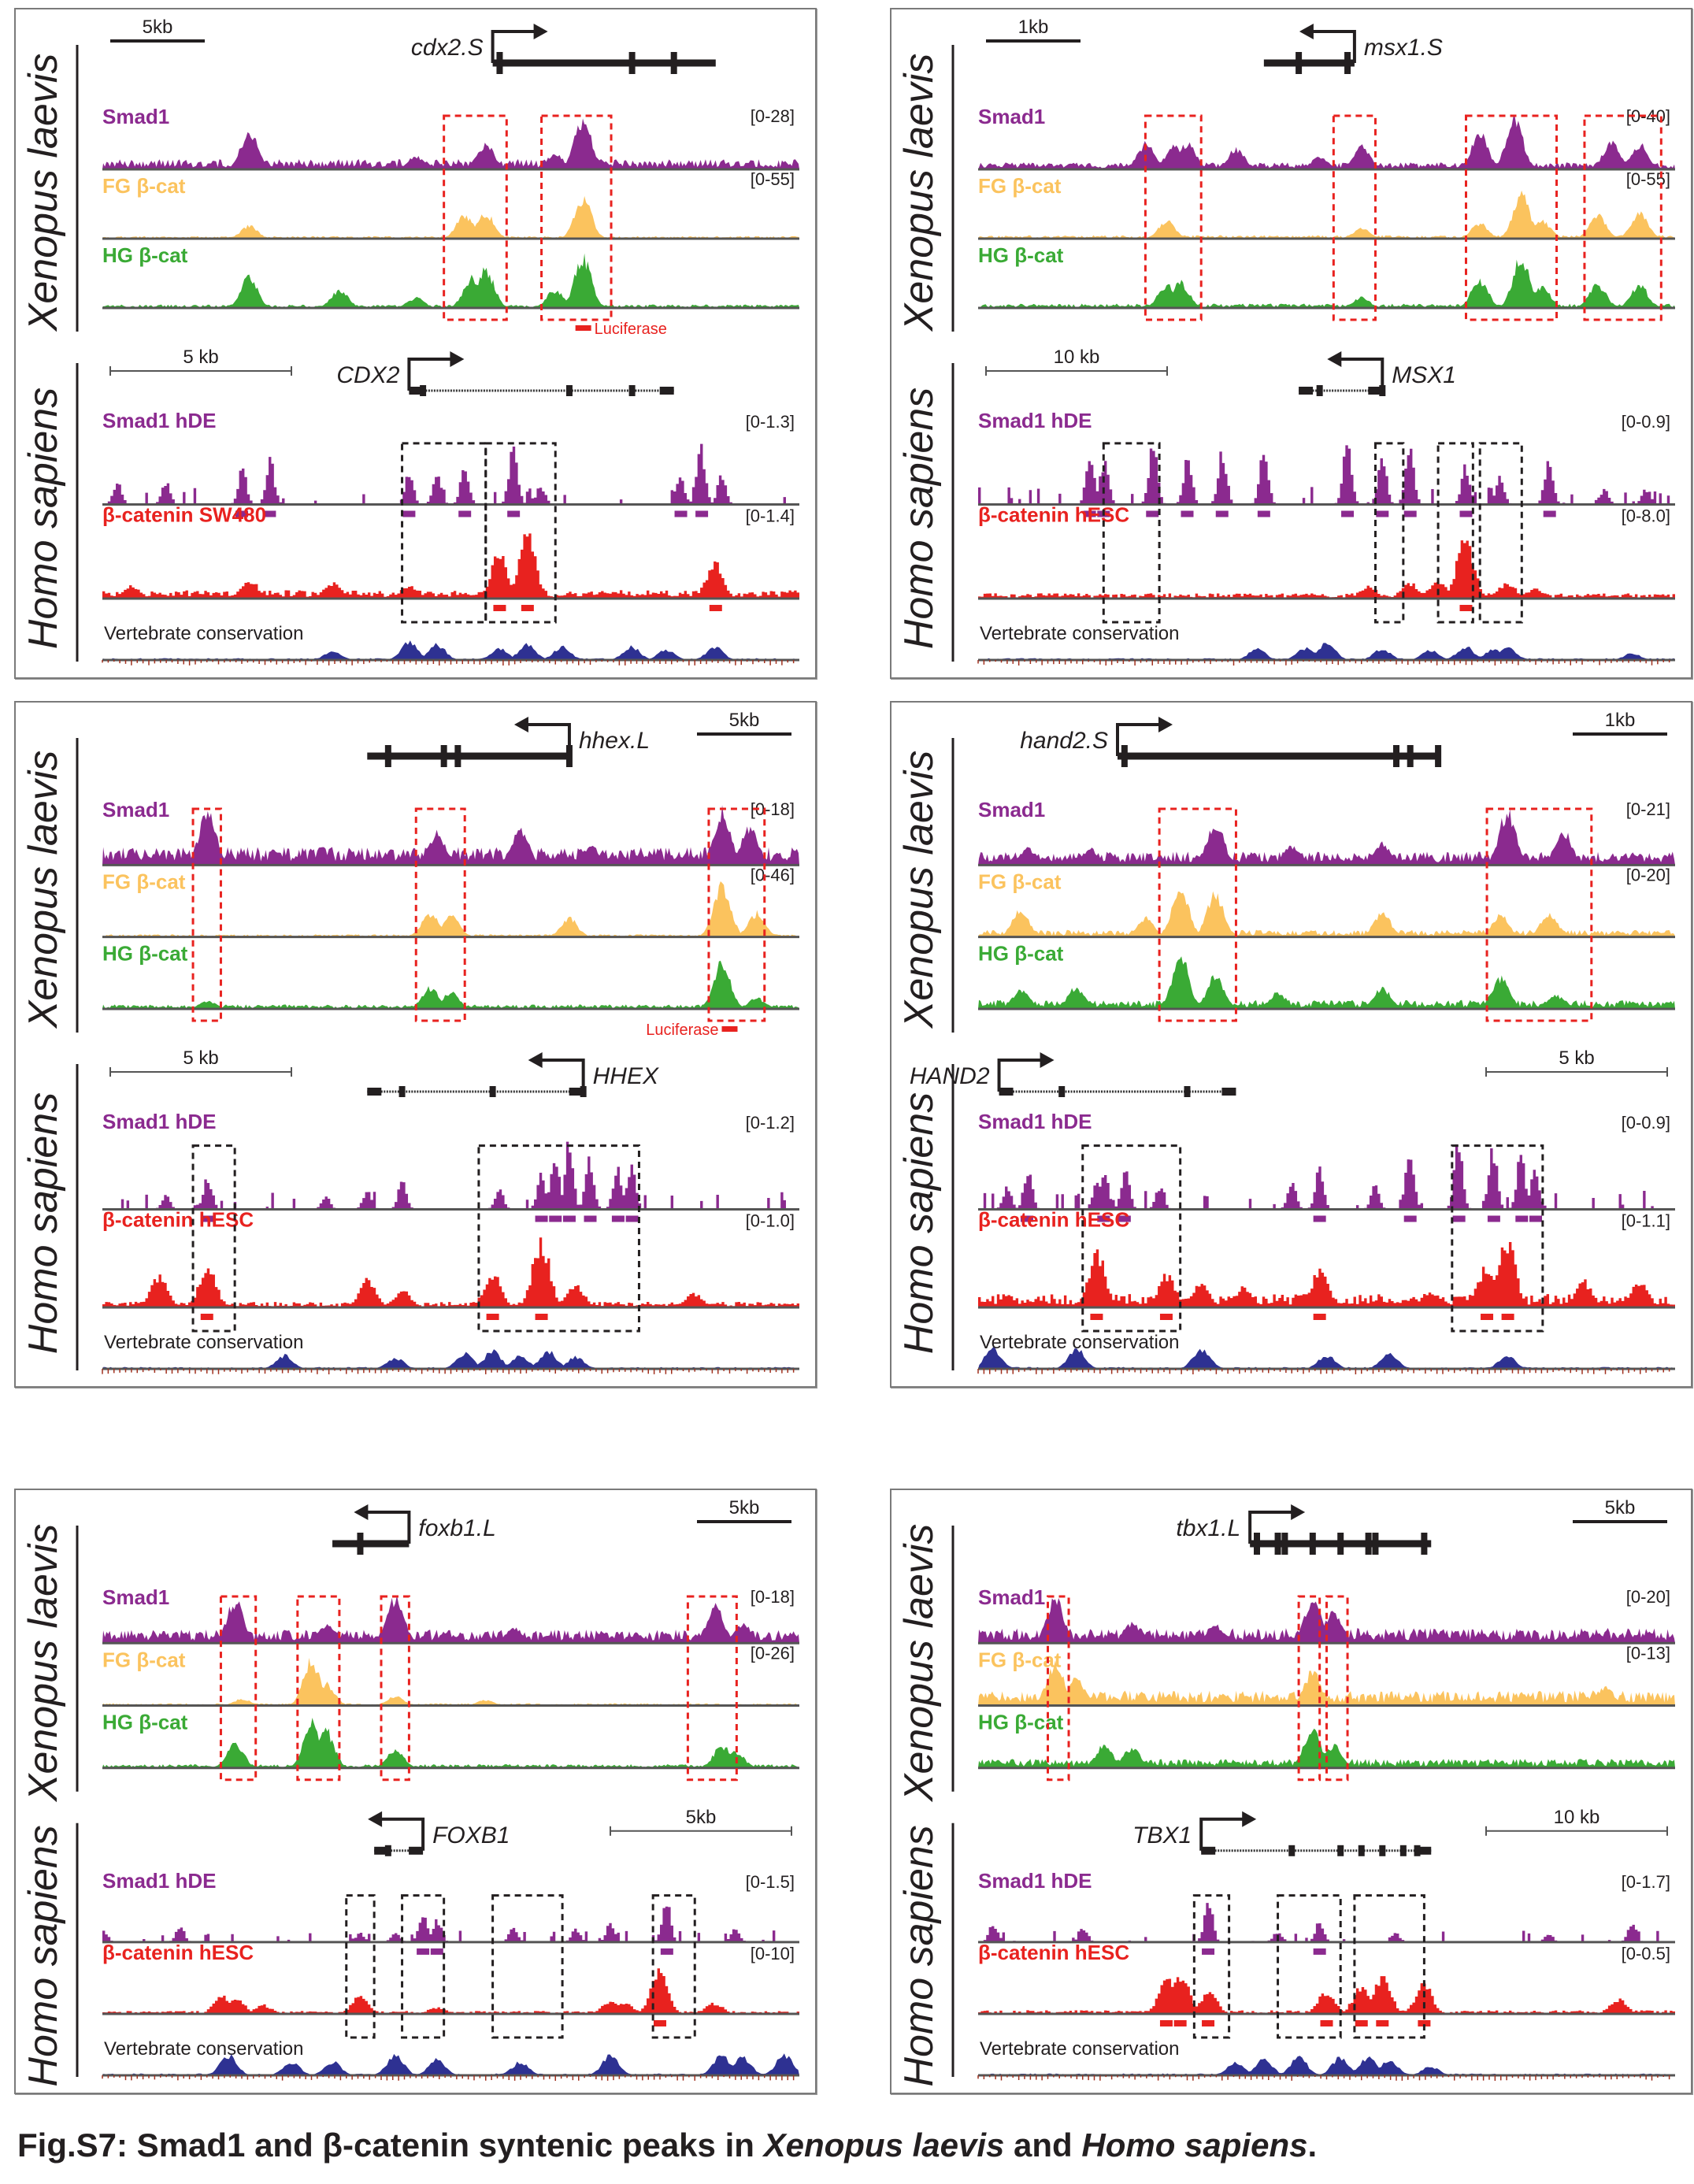  Describe the element at coordinates (450, 1924) in the screenshot. I see `hum-0-signal` at that location.